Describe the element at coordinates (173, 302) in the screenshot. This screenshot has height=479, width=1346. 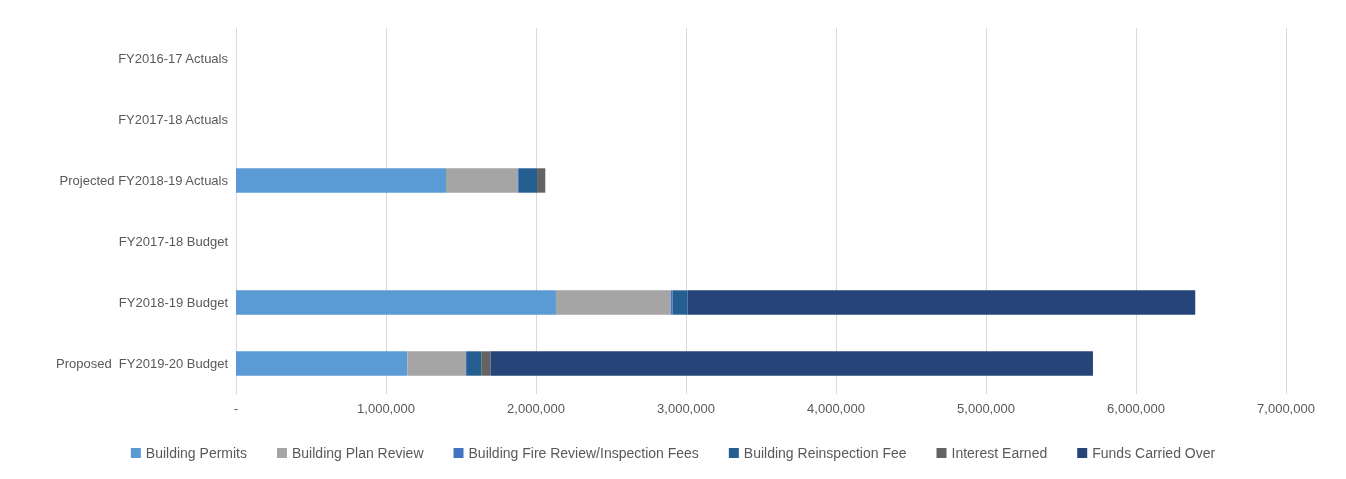
I see `y-tick-label: FY2018-19 Budget` at that location.